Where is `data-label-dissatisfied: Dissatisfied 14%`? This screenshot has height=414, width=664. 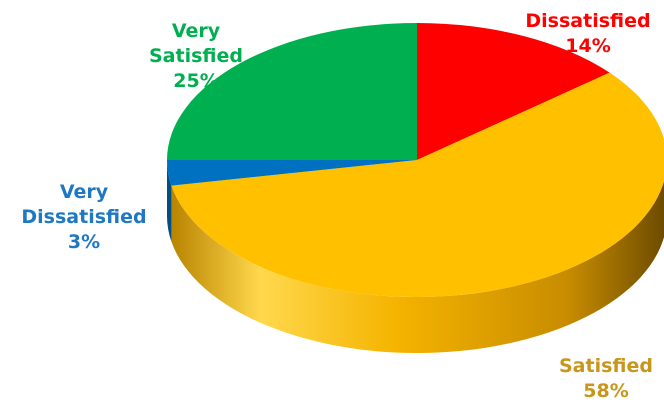 data-label-dissatisfied: Dissatisfied 14% is located at coordinates (587, 33).